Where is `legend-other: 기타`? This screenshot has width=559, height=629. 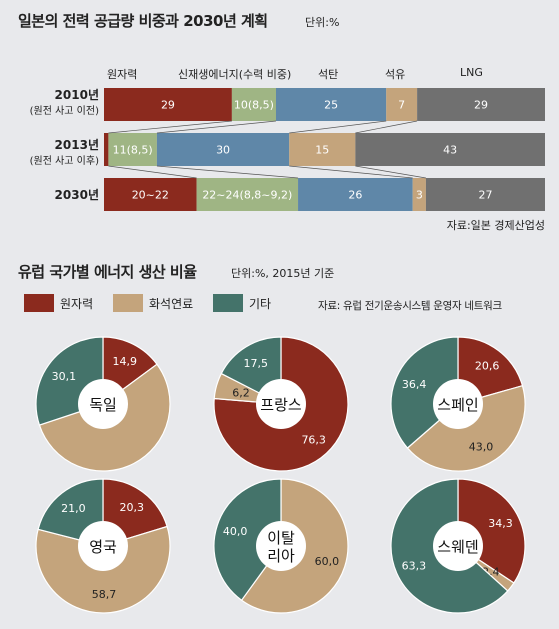
legend-other: 기타 is located at coordinates (242, 303).